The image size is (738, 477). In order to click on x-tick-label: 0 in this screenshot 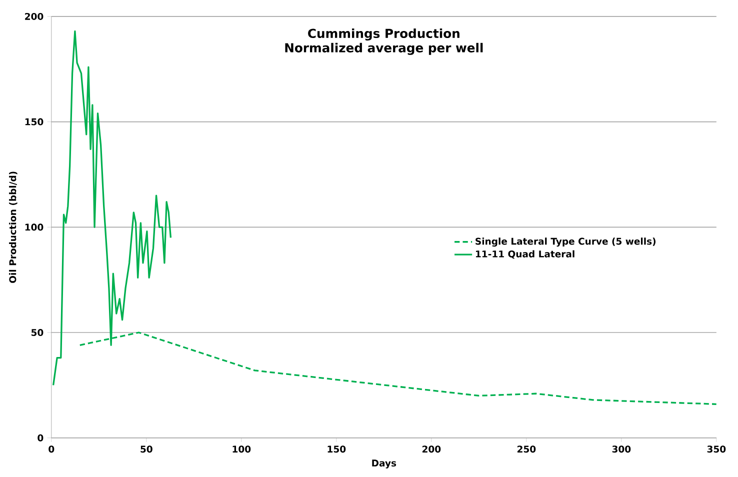, I will do `click(51, 449)`.